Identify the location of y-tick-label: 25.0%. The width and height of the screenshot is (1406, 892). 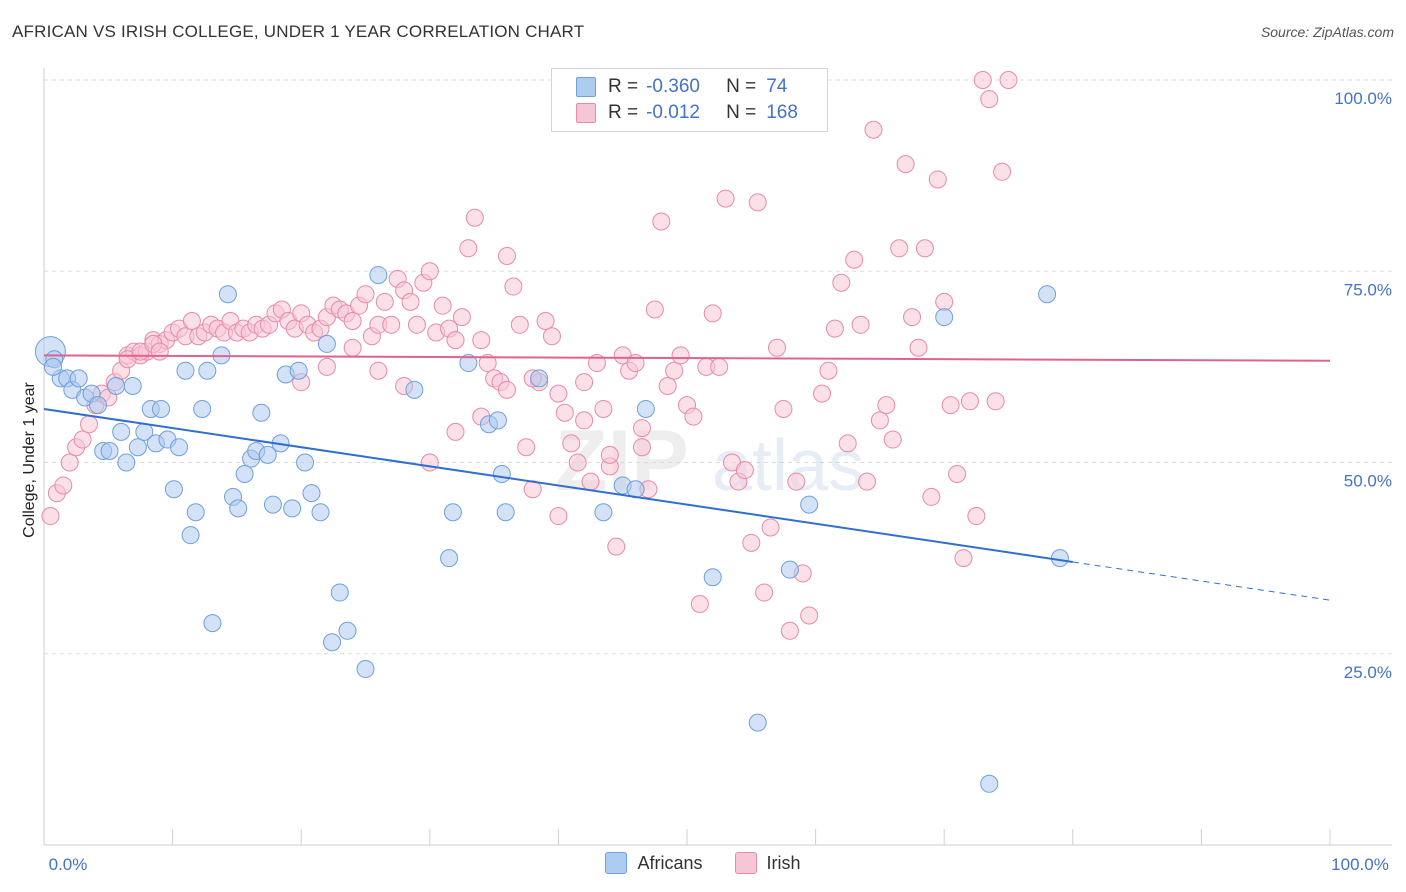
(1368, 672).